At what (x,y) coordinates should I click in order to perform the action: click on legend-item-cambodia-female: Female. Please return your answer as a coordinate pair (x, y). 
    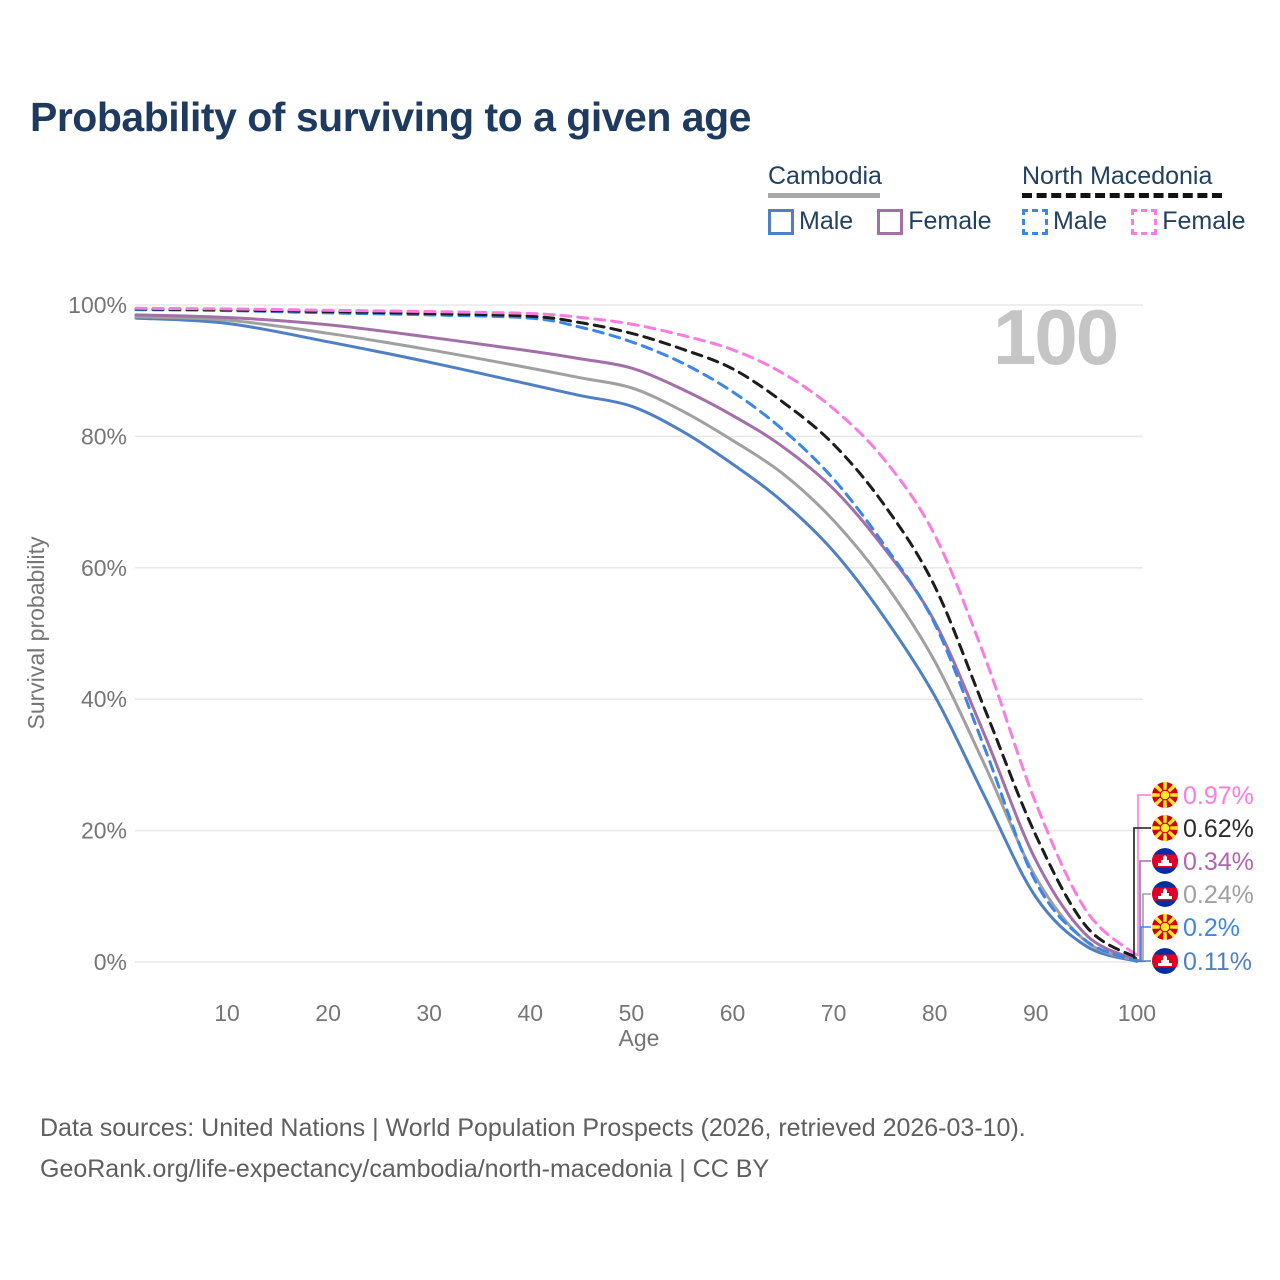
    Looking at the image, I should click on (934, 221).